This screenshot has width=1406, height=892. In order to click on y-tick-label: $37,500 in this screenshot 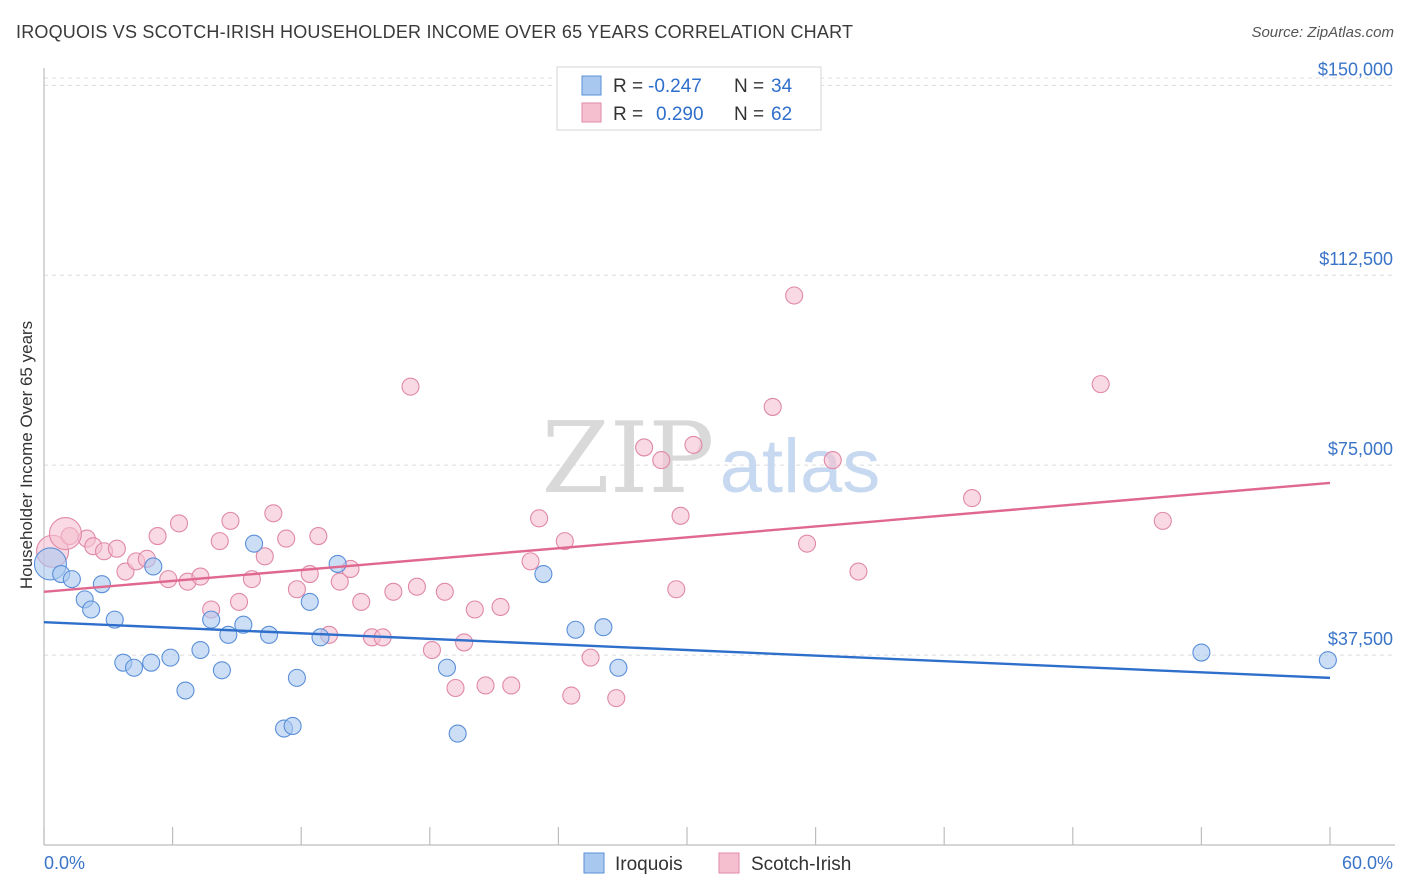, I will do `click(1360, 639)`.